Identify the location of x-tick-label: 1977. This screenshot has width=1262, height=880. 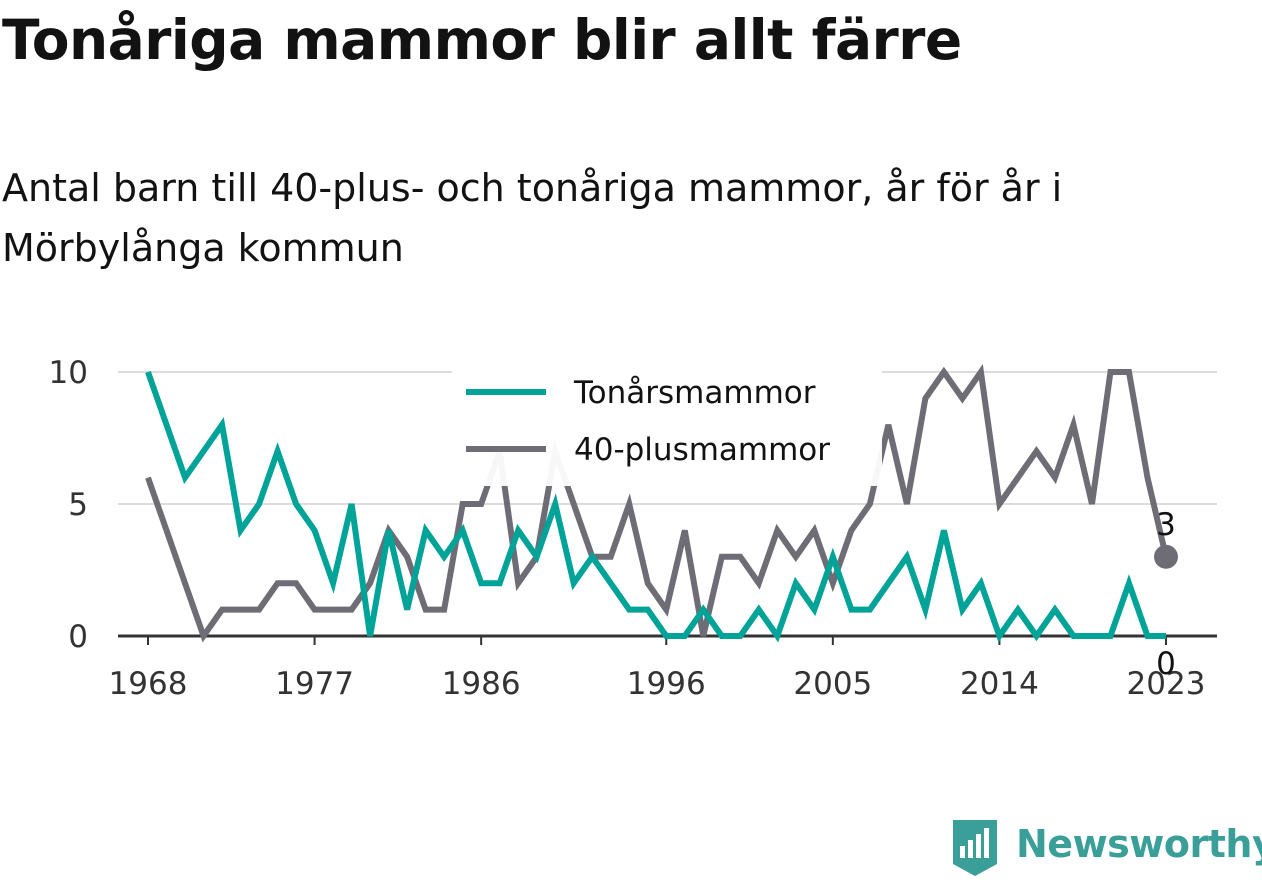
(314, 683).